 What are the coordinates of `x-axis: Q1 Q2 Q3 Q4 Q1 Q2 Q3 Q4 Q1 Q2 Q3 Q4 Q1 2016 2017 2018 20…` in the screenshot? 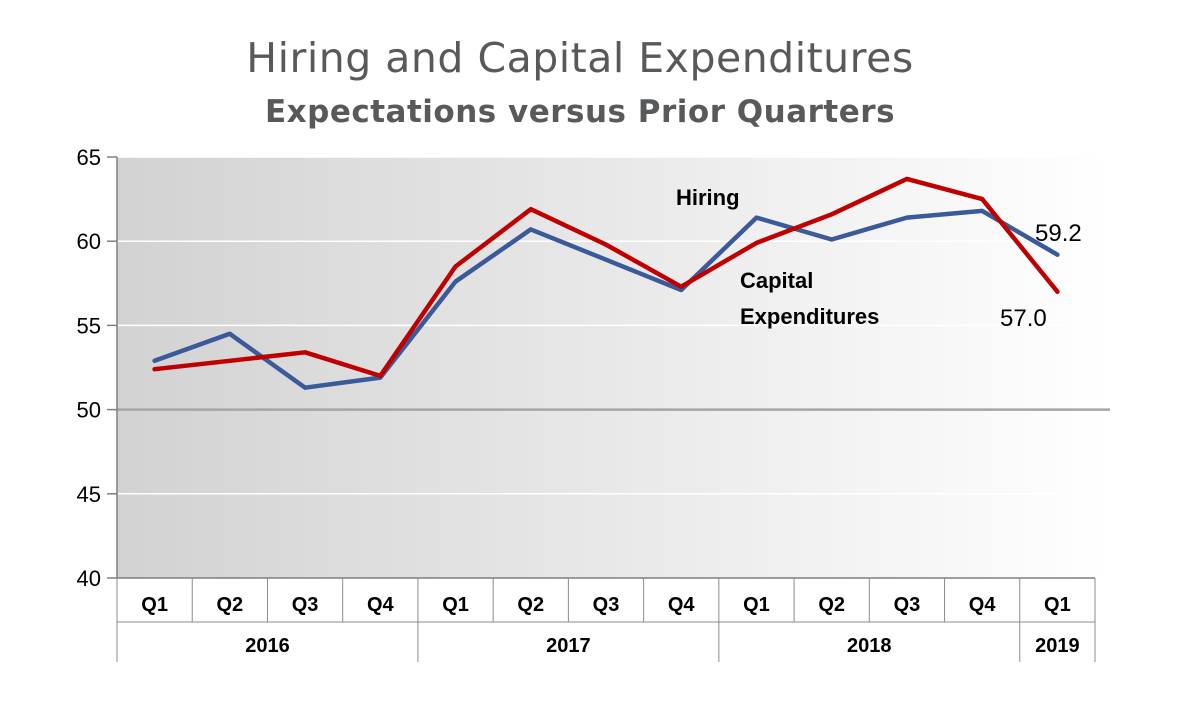 It's located at (606, 619).